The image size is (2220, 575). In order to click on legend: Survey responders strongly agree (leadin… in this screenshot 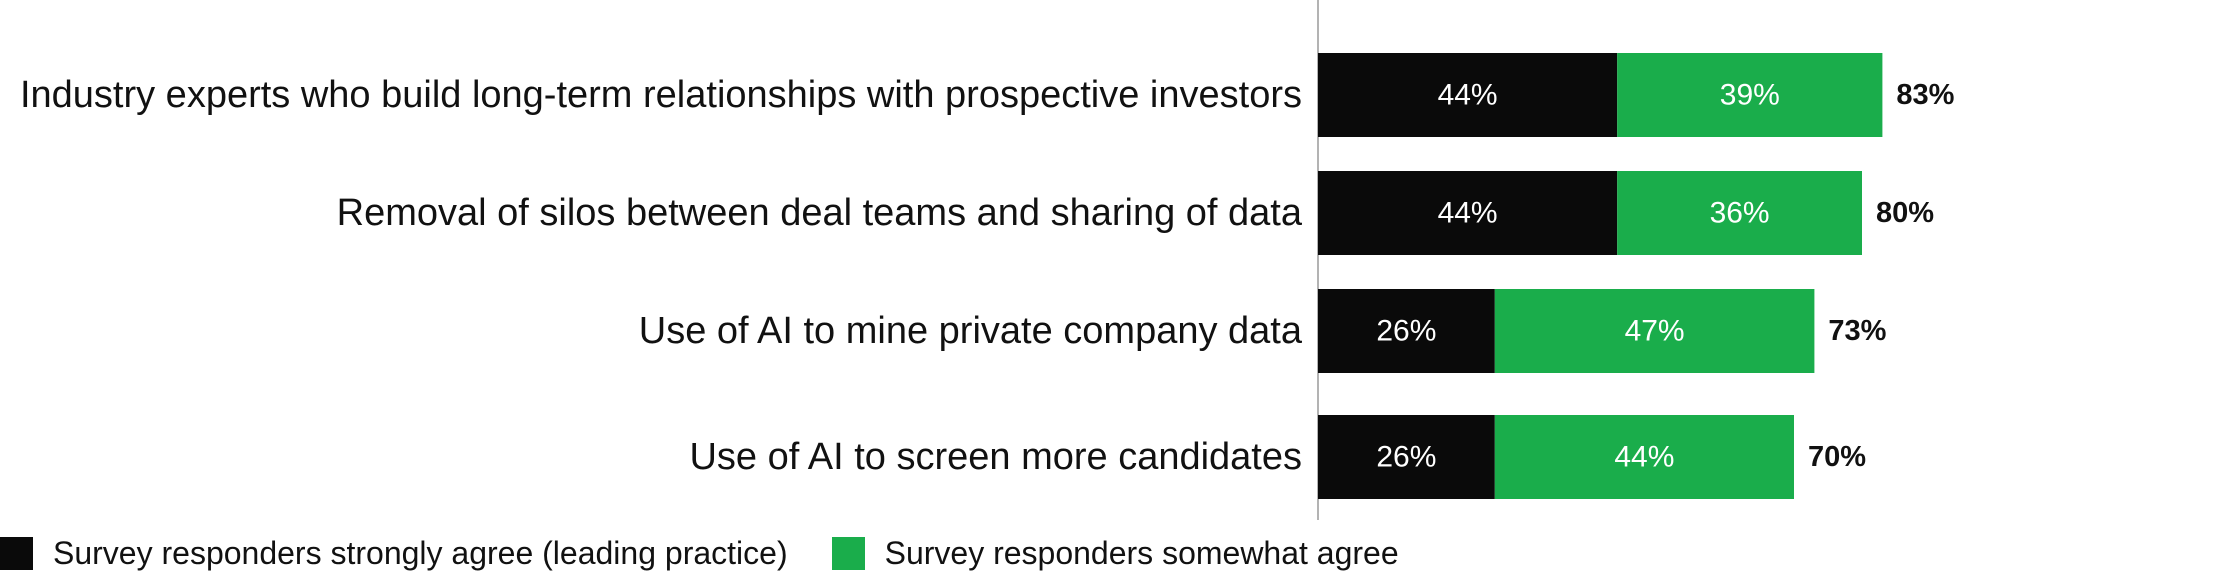, I will do `click(721, 553)`.